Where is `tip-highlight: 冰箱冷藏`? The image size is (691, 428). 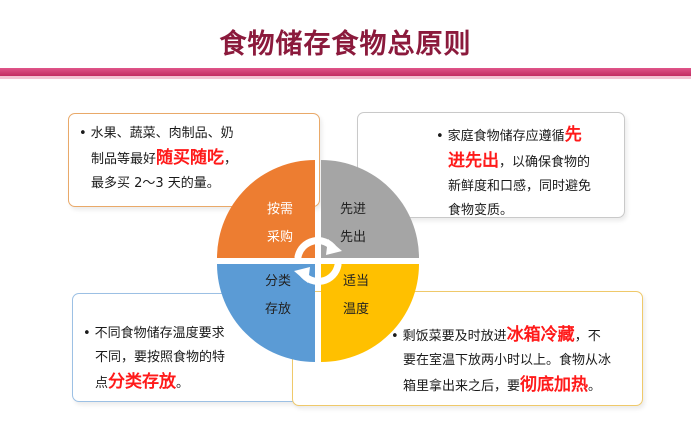 tip-highlight: 冰箱冷藏 is located at coordinates (540, 335).